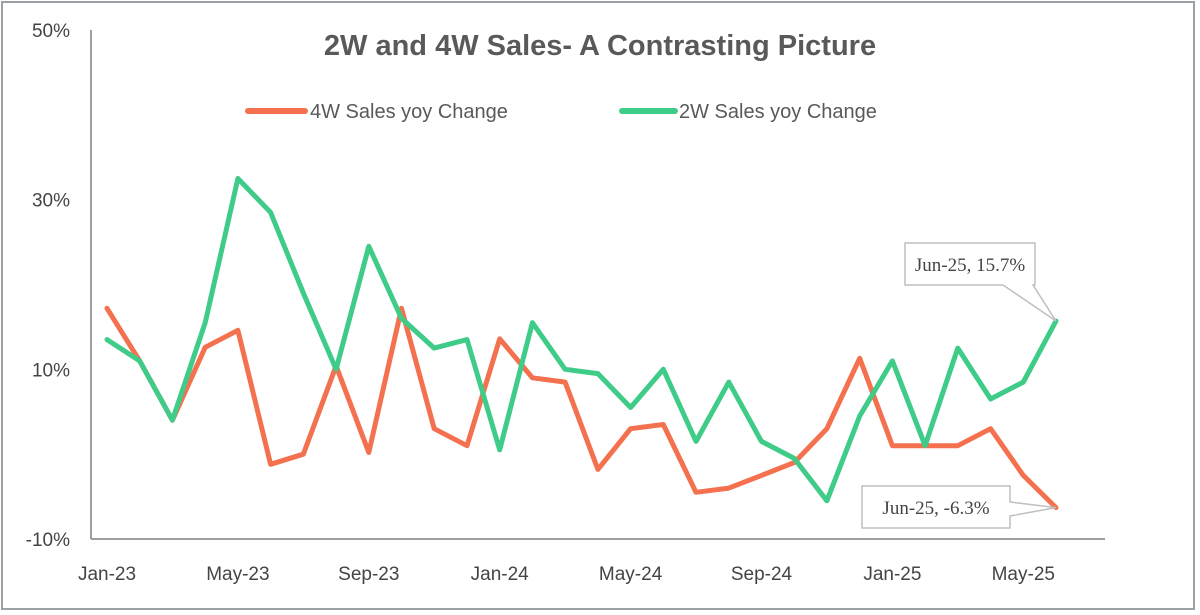 The width and height of the screenshot is (1200, 615). I want to click on legend-label-4w: 4W Sales yoy Change, so click(409, 112).